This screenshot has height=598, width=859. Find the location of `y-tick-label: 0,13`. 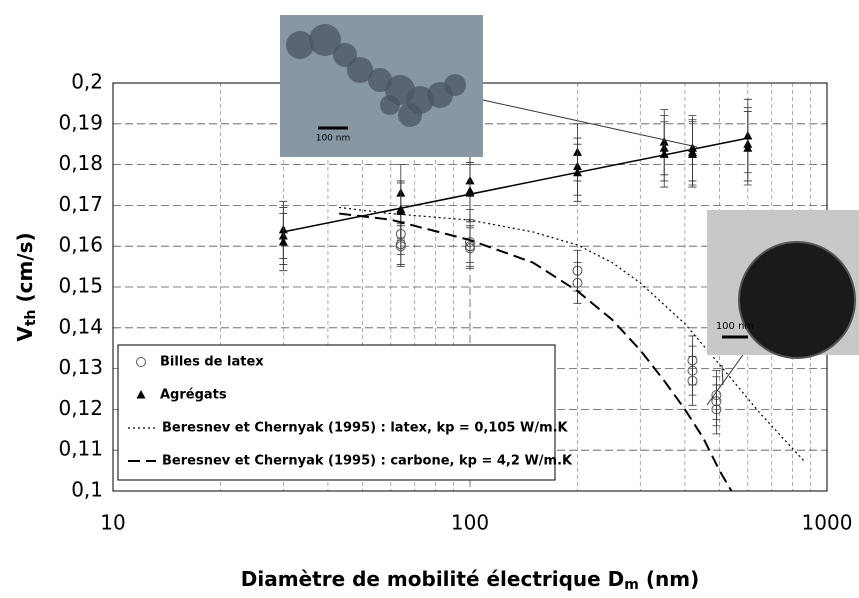

y-tick-label: 0,13 is located at coordinates (80, 367).